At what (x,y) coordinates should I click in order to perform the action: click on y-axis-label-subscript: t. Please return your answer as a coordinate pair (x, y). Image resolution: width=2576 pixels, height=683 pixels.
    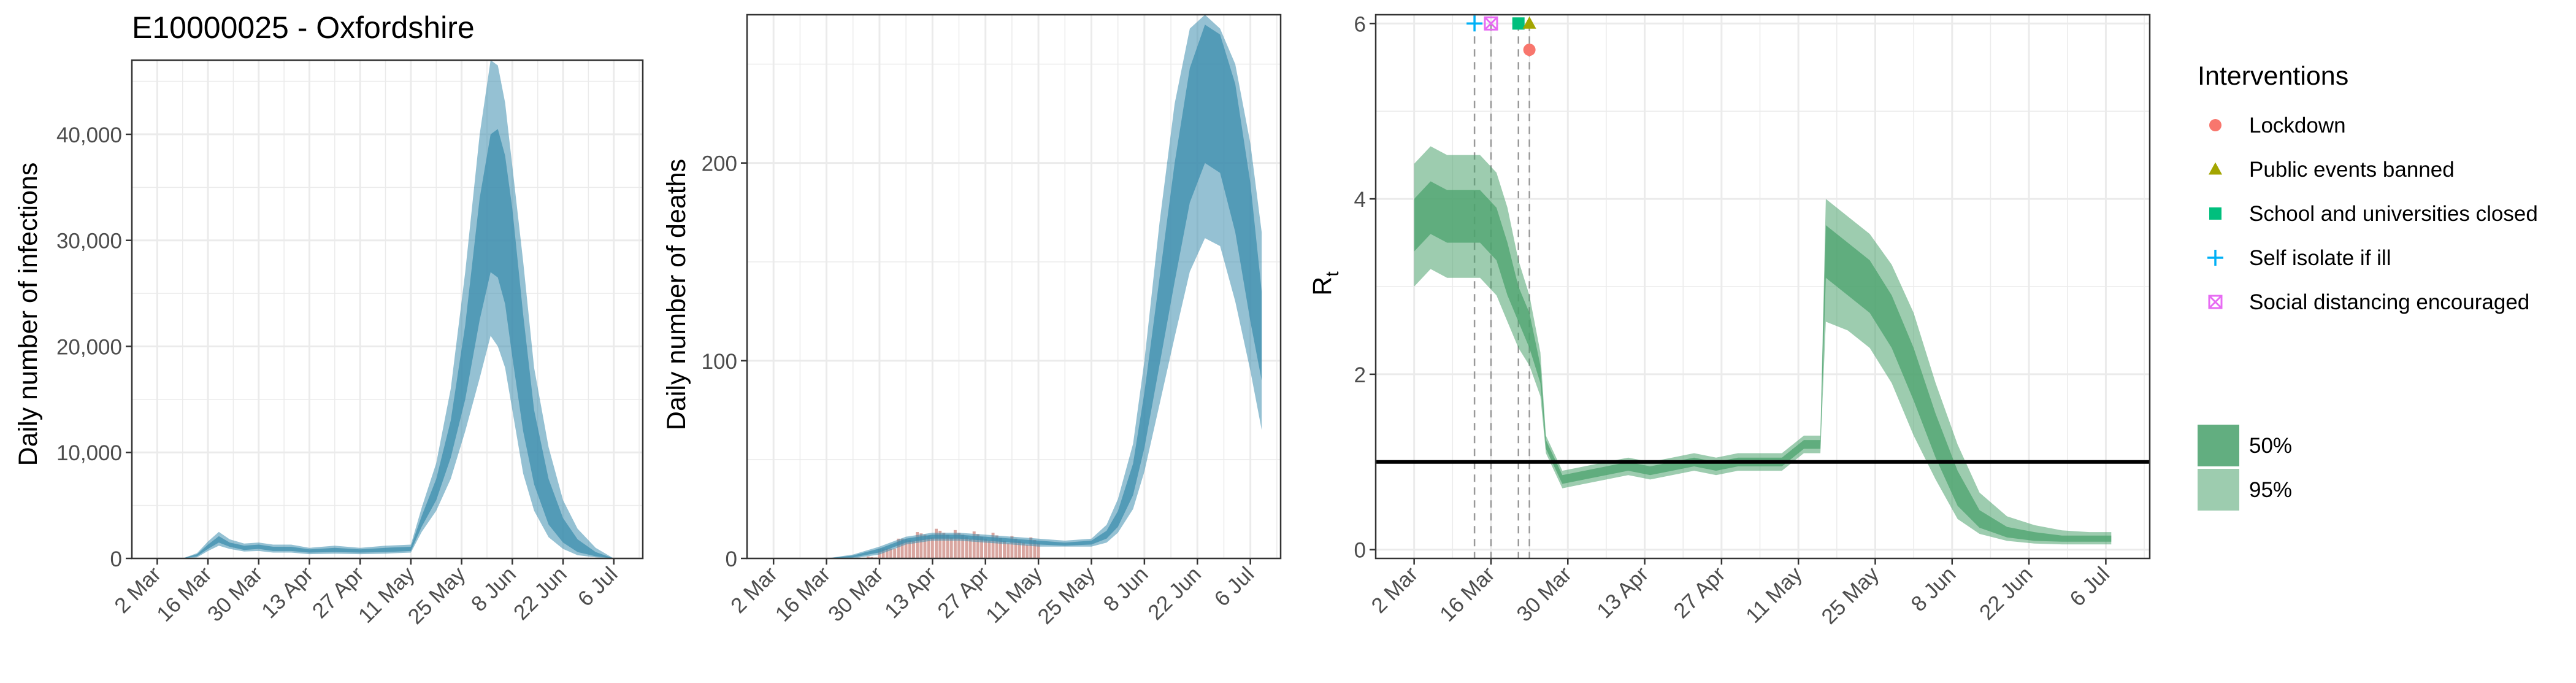
    Looking at the image, I should click on (1332, 274).